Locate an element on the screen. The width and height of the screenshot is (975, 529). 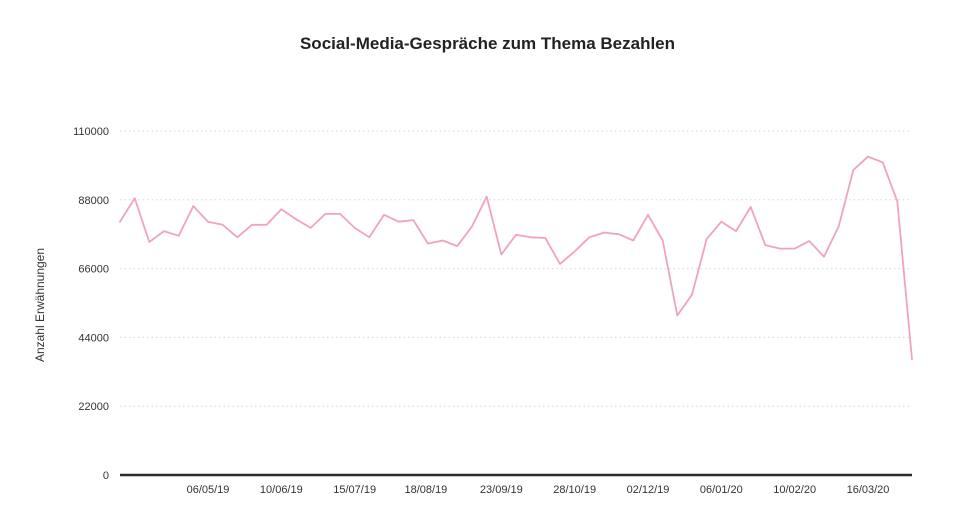
x-tick-label: 06/05/19 is located at coordinates (208, 490).